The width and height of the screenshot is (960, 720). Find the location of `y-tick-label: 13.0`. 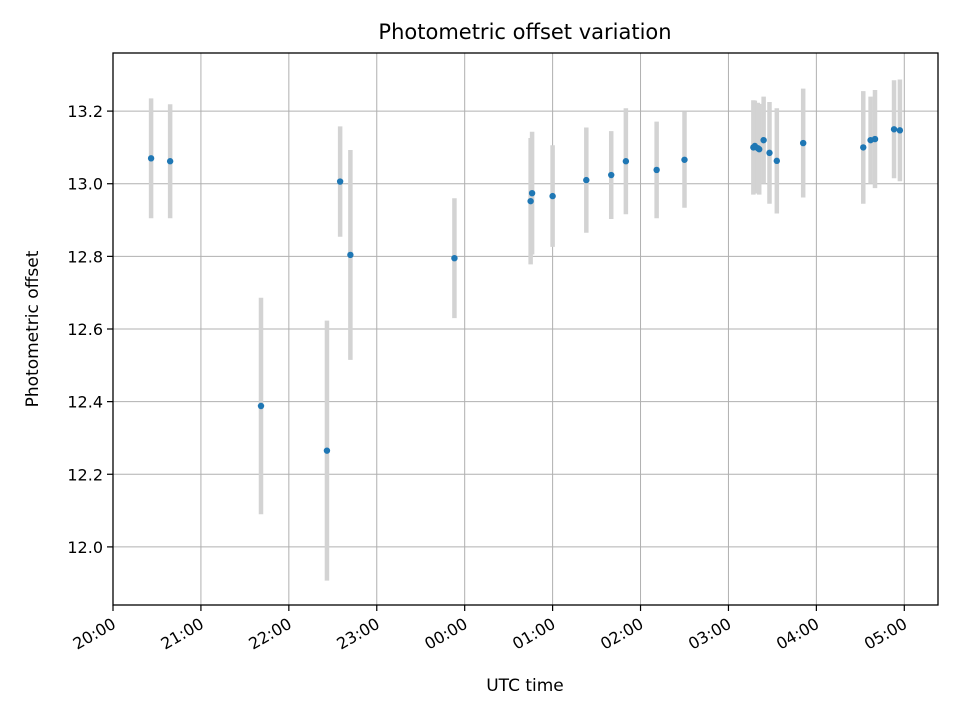

y-tick-label: 13.0 is located at coordinates (85, 184).